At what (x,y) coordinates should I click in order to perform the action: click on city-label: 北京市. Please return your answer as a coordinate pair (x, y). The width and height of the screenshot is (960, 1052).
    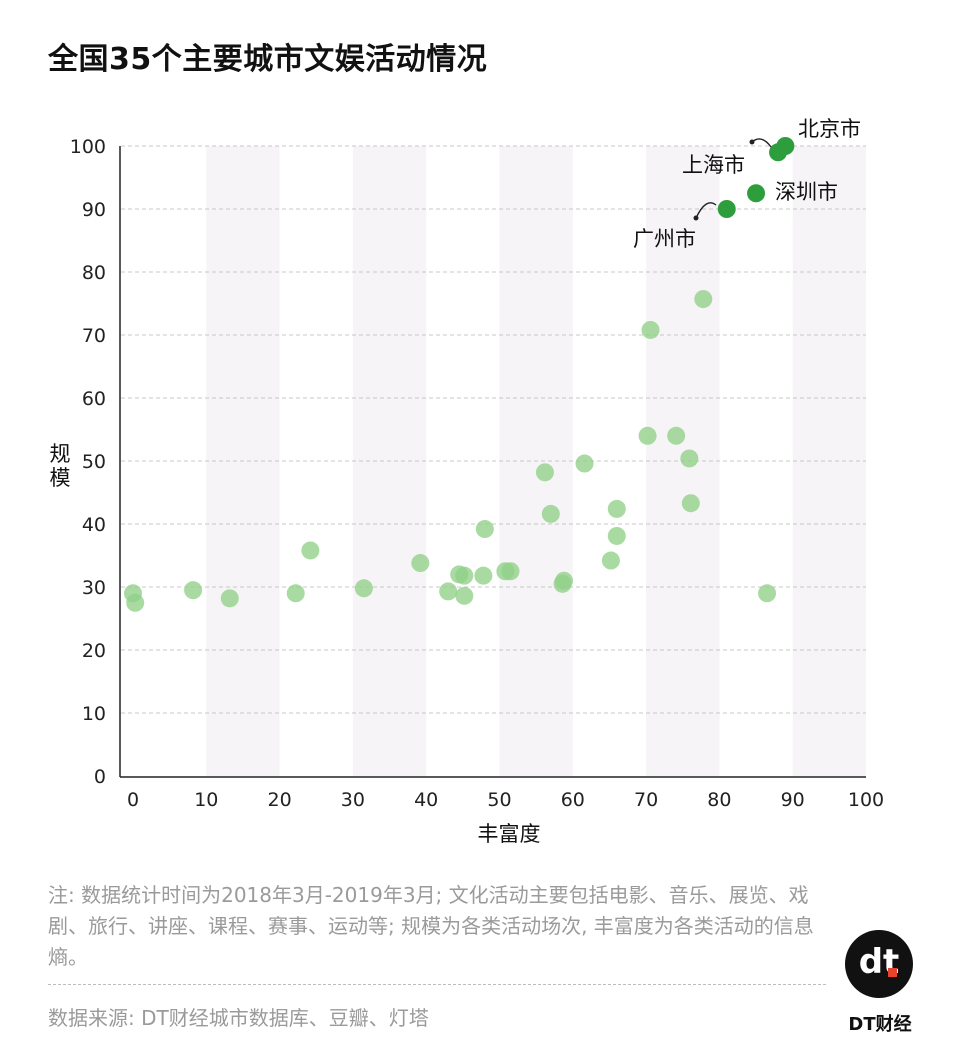
    Looking at the image, I should click on (829, 129).